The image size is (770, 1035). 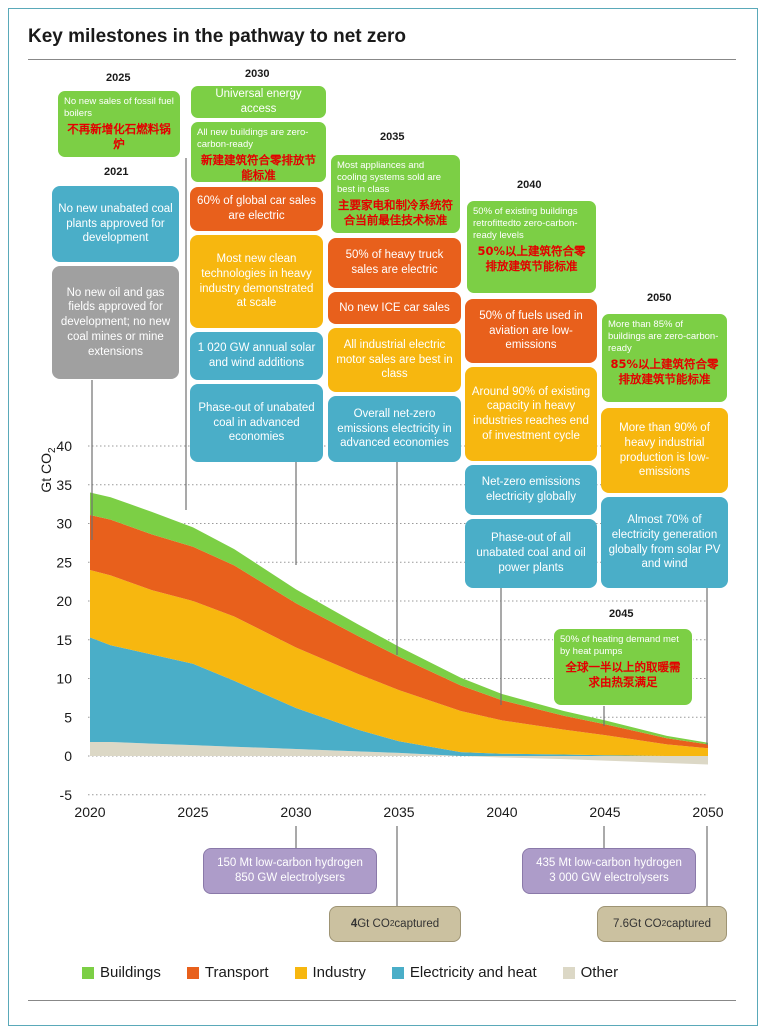 What do you see at coordinates (68, 717) in the screenshot?
I see `y-tick-label: 5` at bounding box center [68, 717].